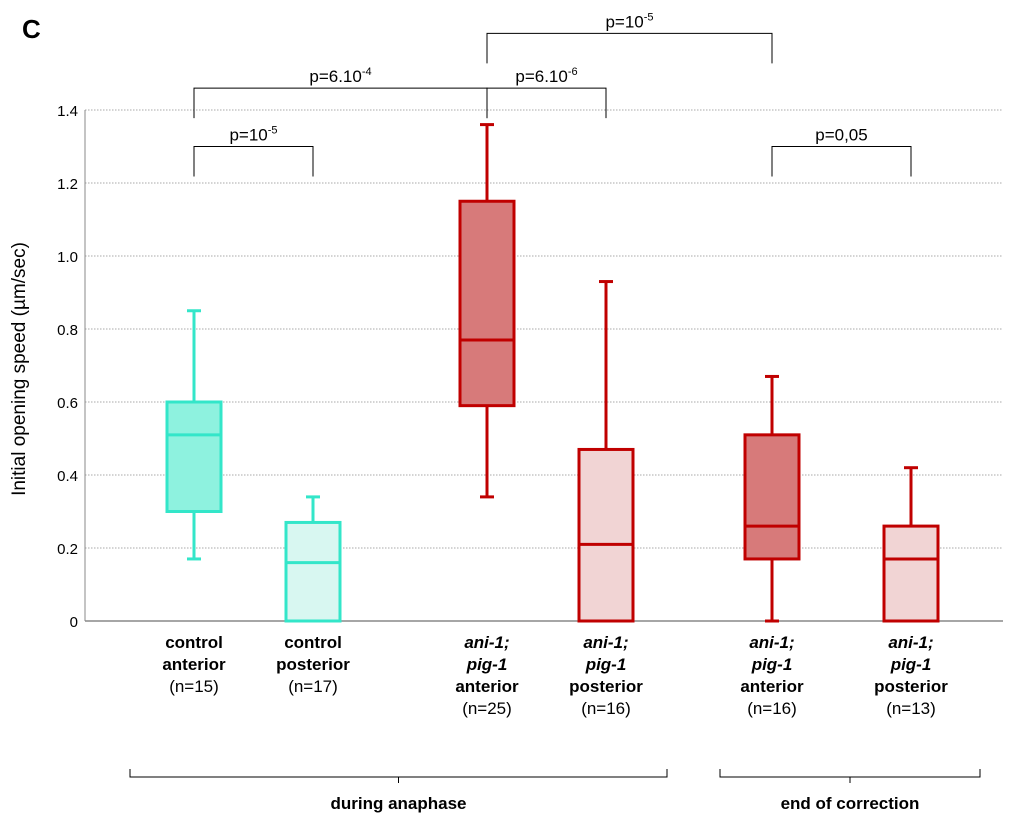 This screenshot has width=1013, height=820. I want to click on y-tick-label: 0.4, so click(67, 476).